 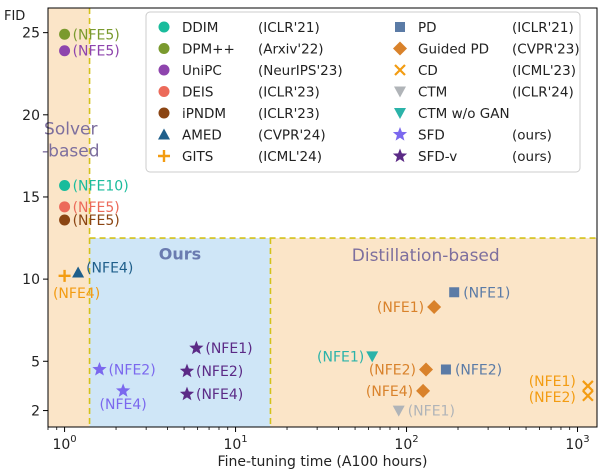 What do you see at coordinates (96, 221) in the screenshot?
I see `point-label-ipndm-1: (NFE5)` at bounding box center [96, 221].